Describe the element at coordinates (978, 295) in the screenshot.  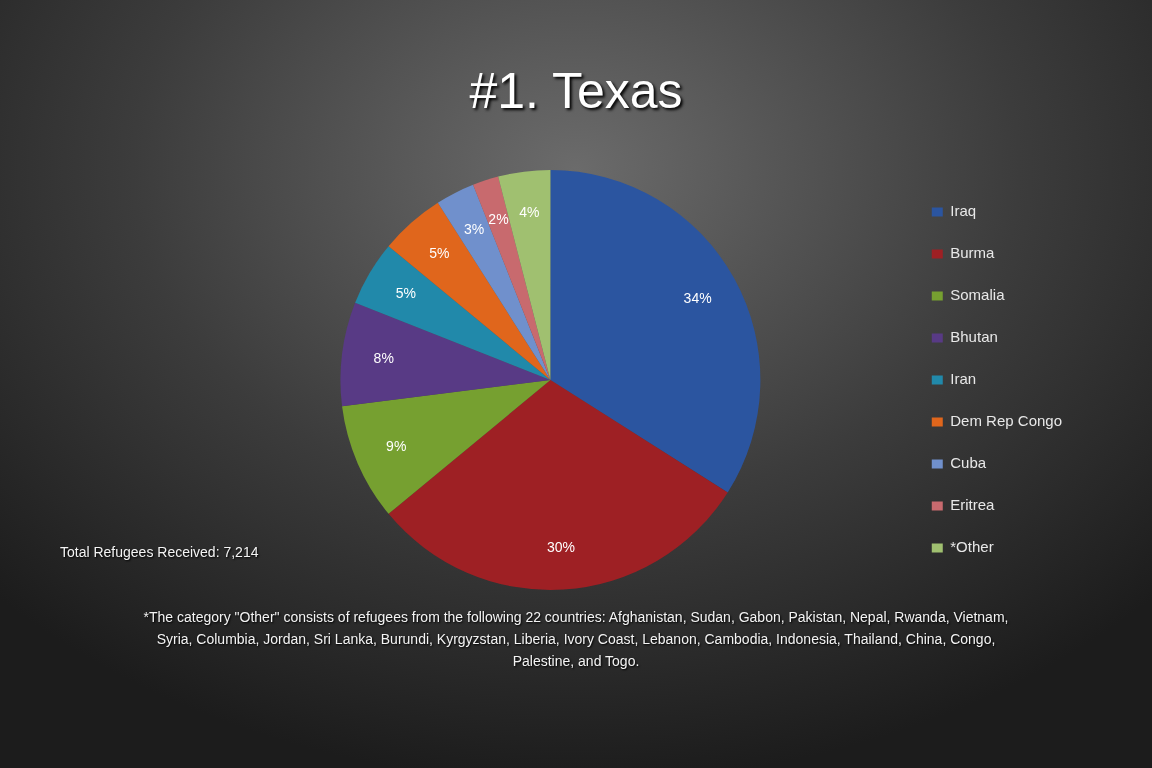
I see `legend-label: Somalia` at that location.